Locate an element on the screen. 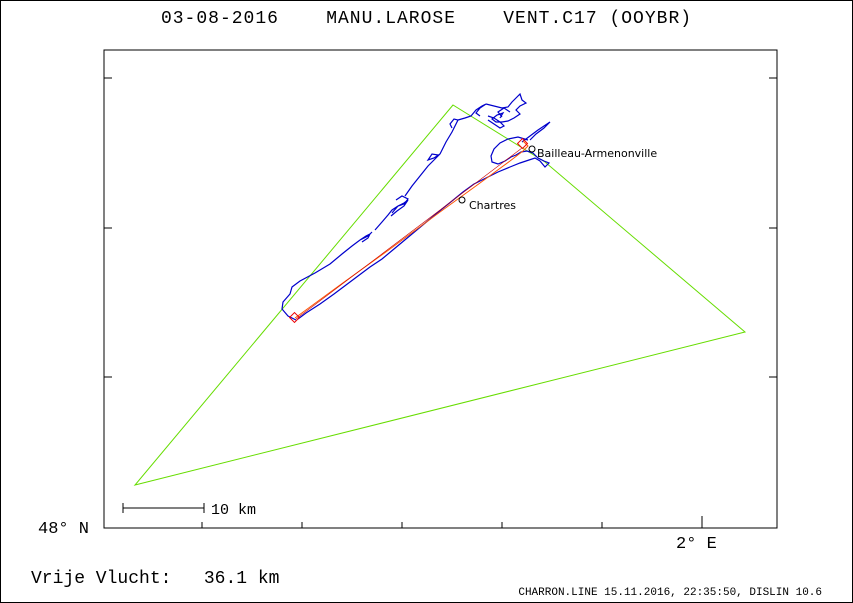 The height and width of the screenshot is (603, 853). free-flight-line is located at coordinates (411, 229).